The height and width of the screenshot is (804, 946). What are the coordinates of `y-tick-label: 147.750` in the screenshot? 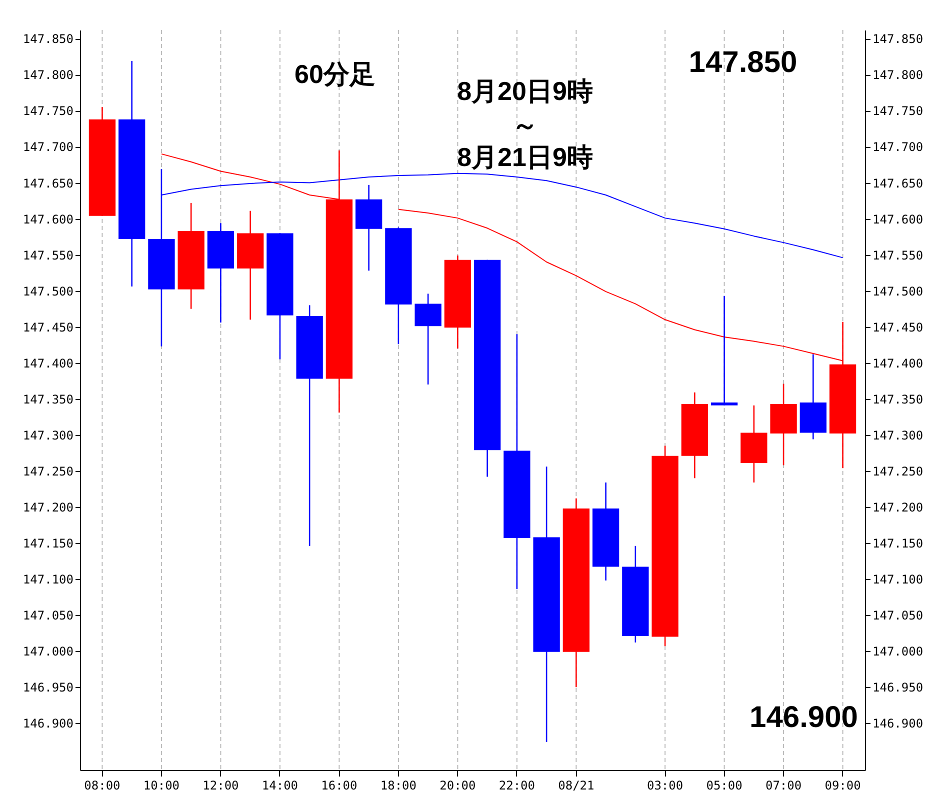 It's located at (48, 111).